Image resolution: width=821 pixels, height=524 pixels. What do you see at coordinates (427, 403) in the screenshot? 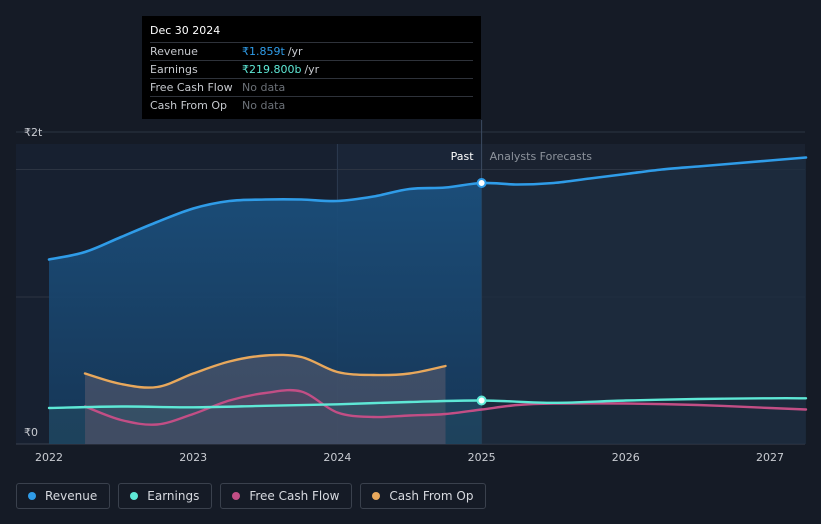
I see `earnings-line` at bounding box center [427, 403].